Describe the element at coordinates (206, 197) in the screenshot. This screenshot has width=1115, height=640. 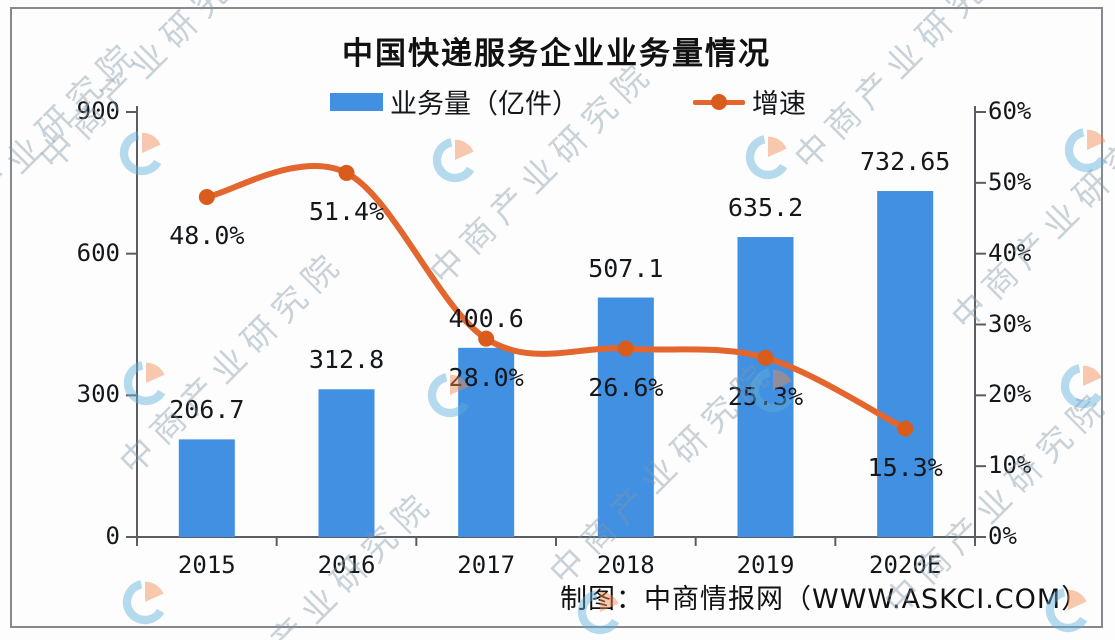
I see `growth-marker-2015` at that location.